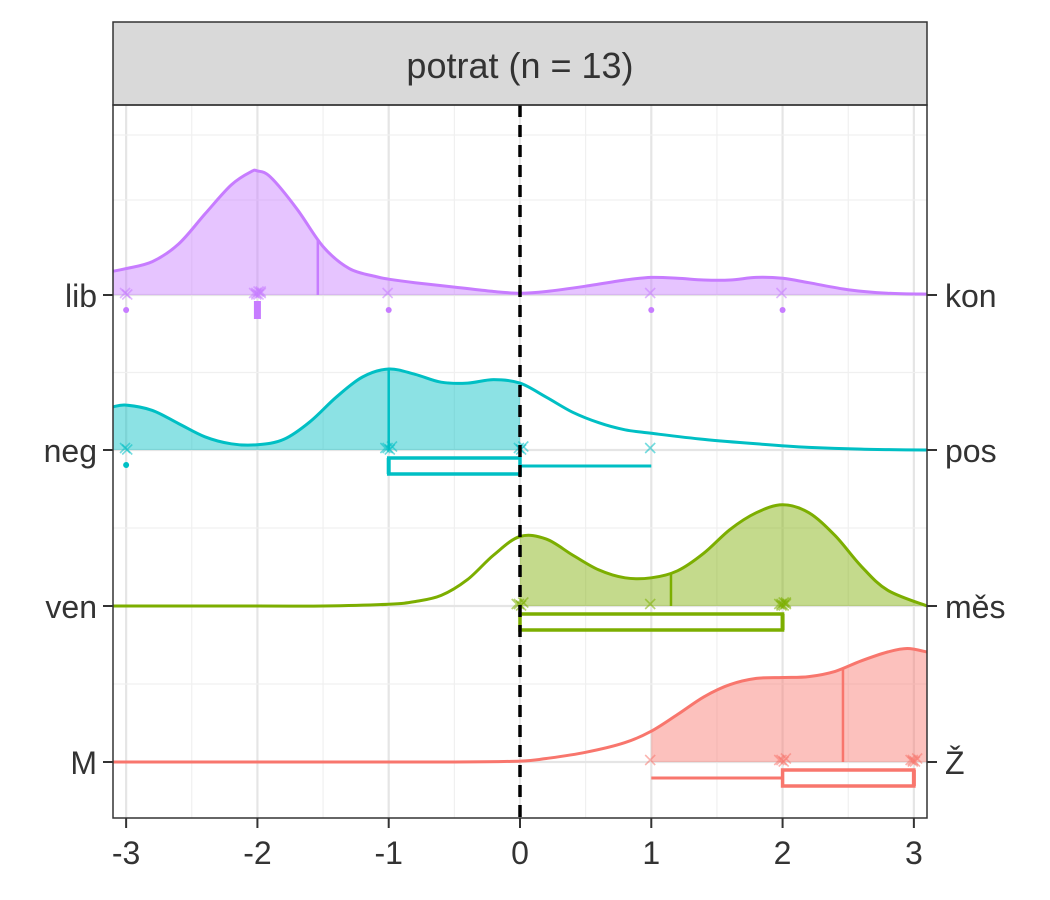 Image resolution: width=1050 pixels, height=900 pixels. I want to click on x-tick-label: -3, so click(126, 853).